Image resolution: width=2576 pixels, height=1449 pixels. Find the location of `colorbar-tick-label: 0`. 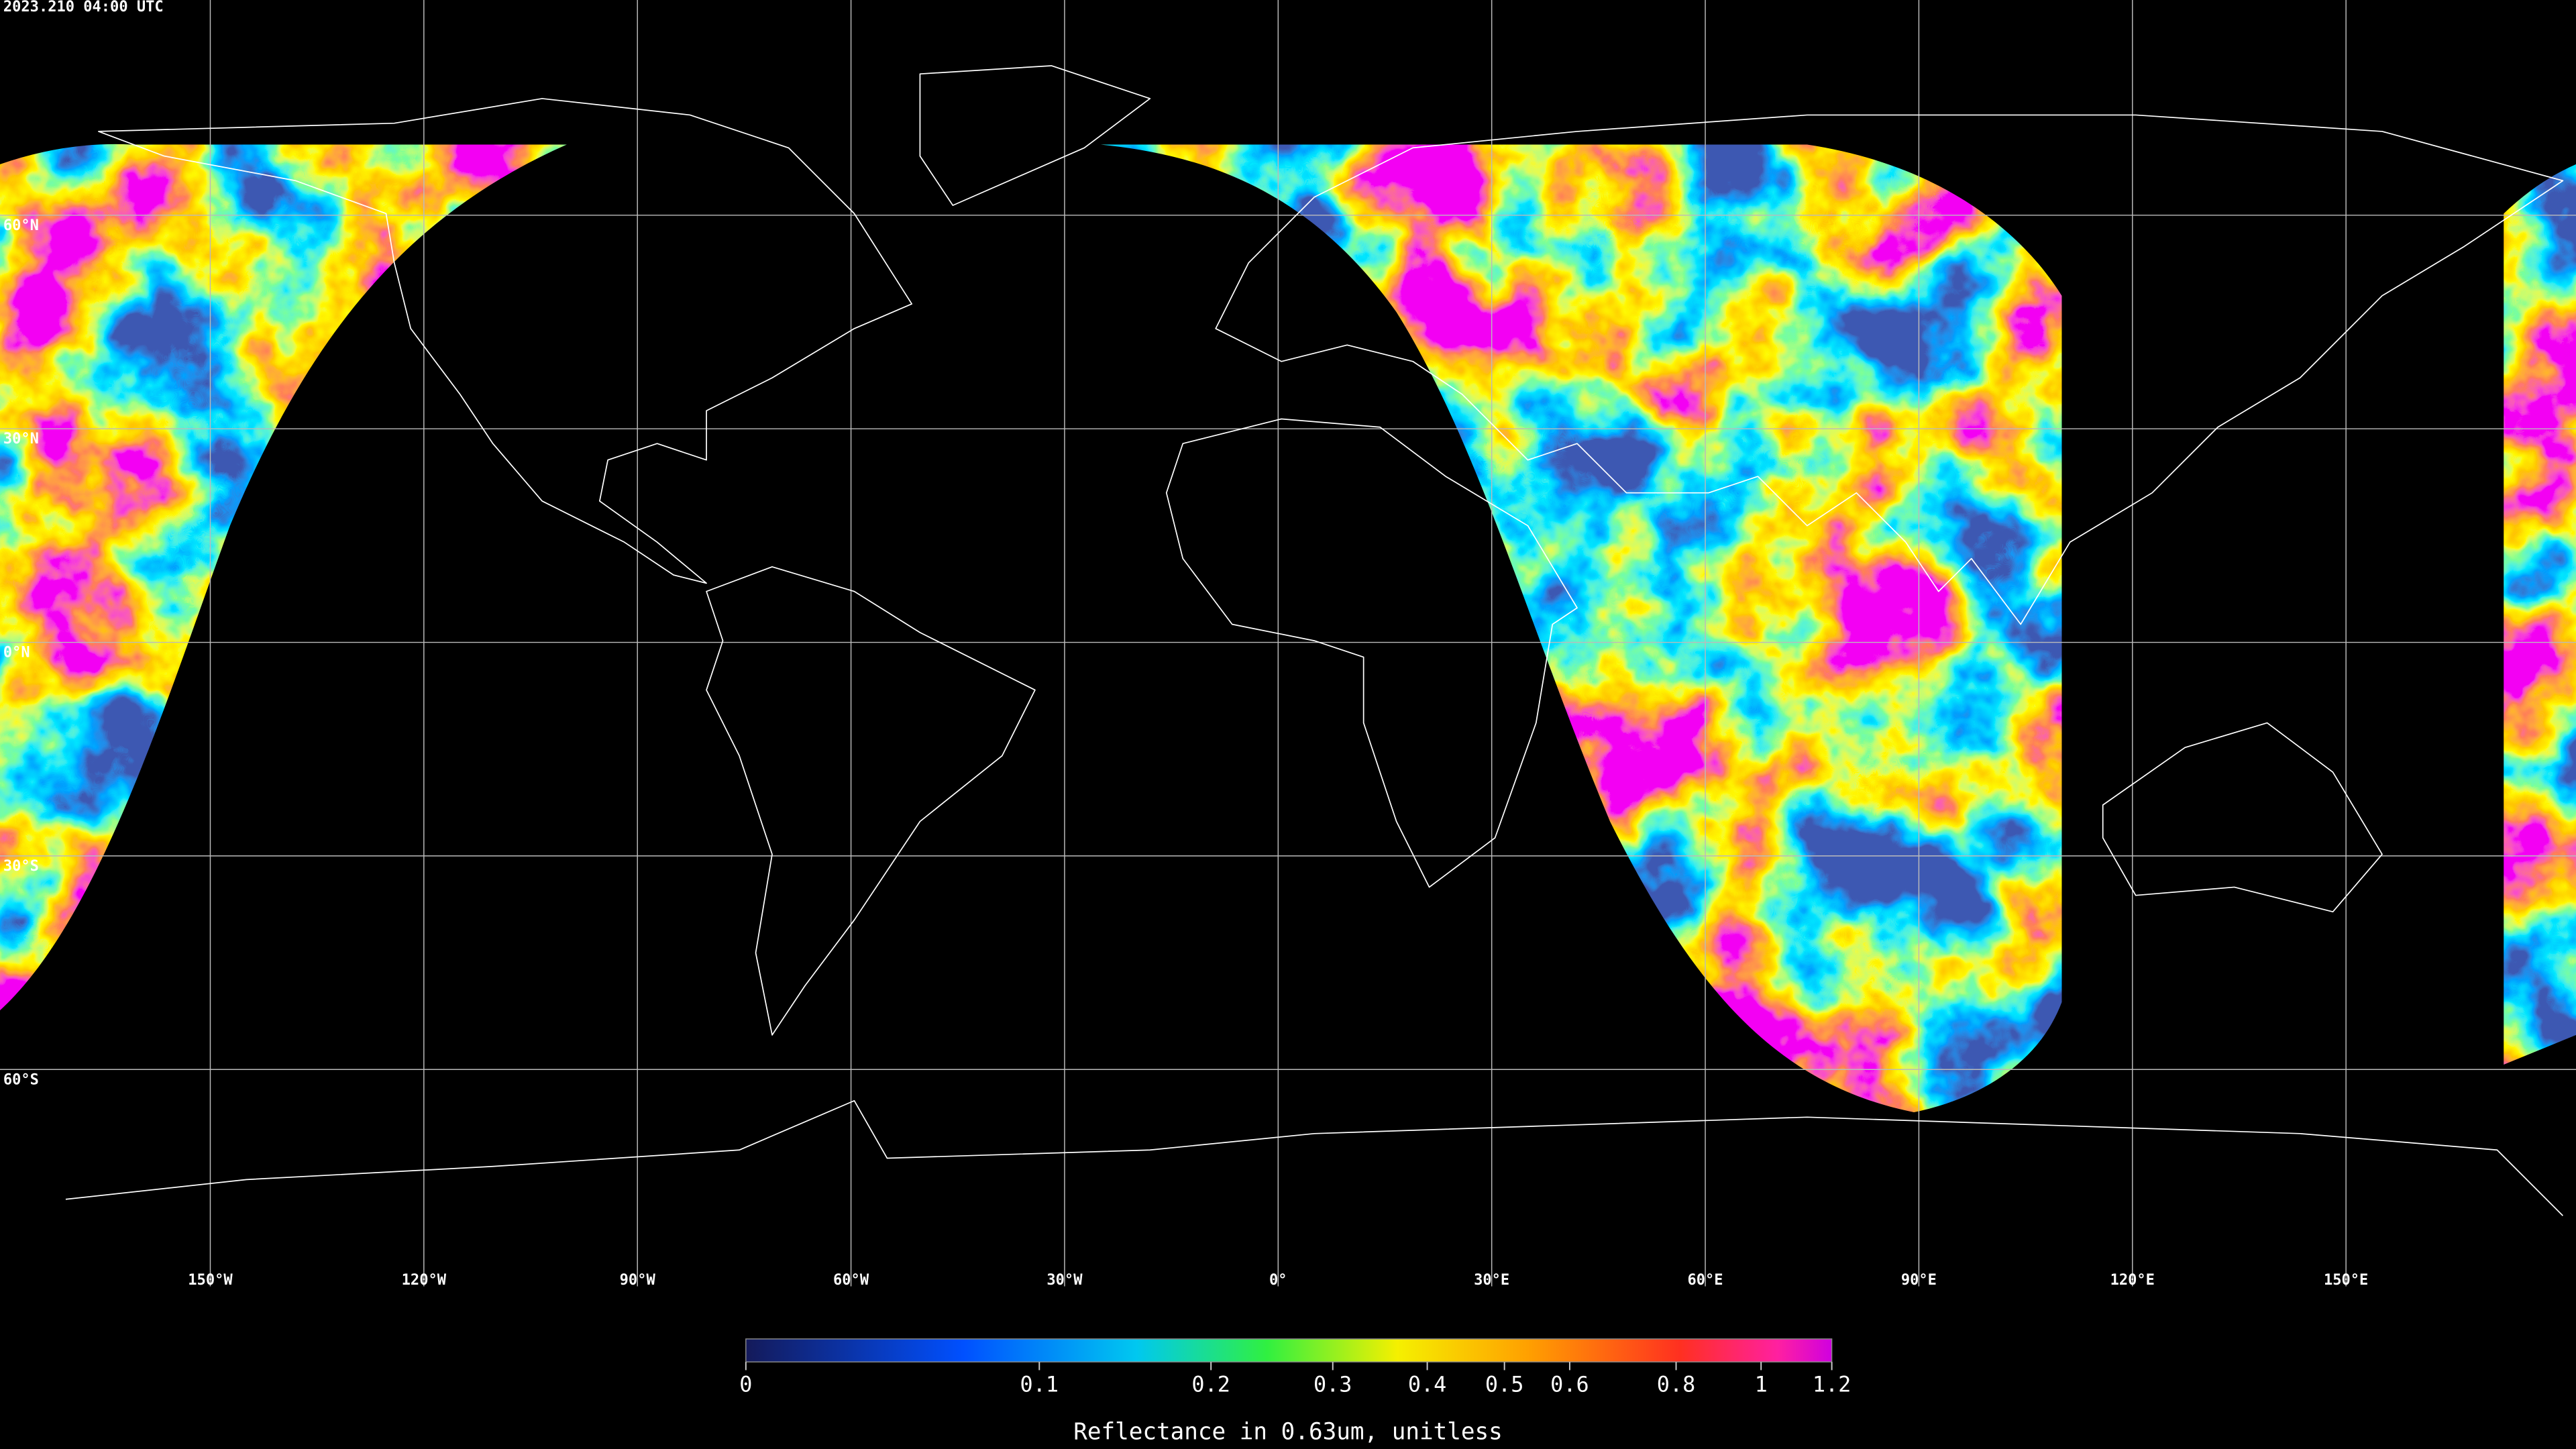

colorbar-tick-label: 0 is located at coordinates (745, 1384).